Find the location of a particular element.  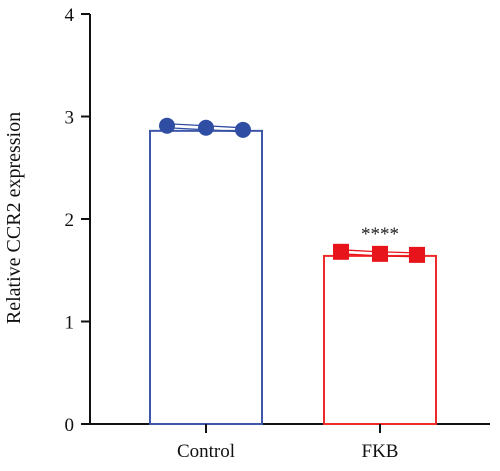

significance-label: **** is located at coordinates (380, 234).